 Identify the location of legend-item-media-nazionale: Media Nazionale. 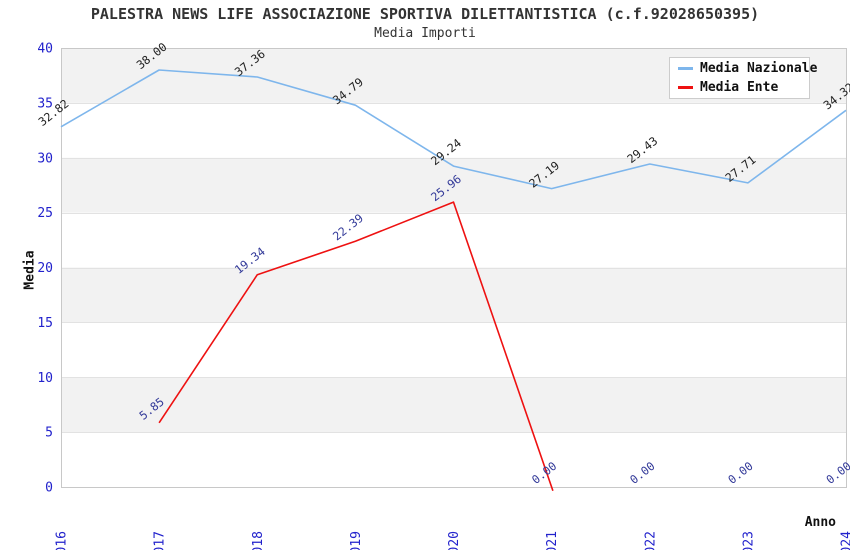
(747, 68).